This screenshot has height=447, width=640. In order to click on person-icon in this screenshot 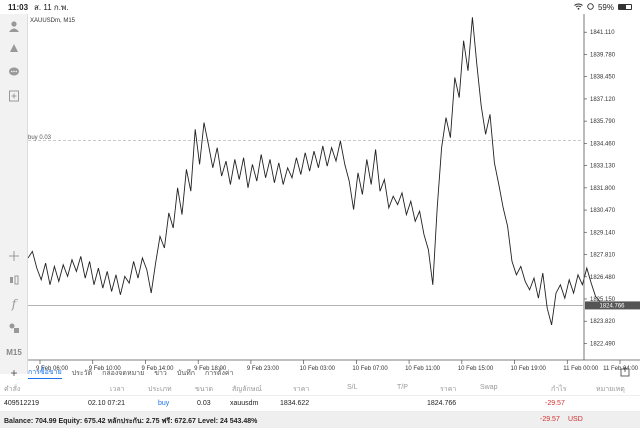, I will do `click(14, 26)`.